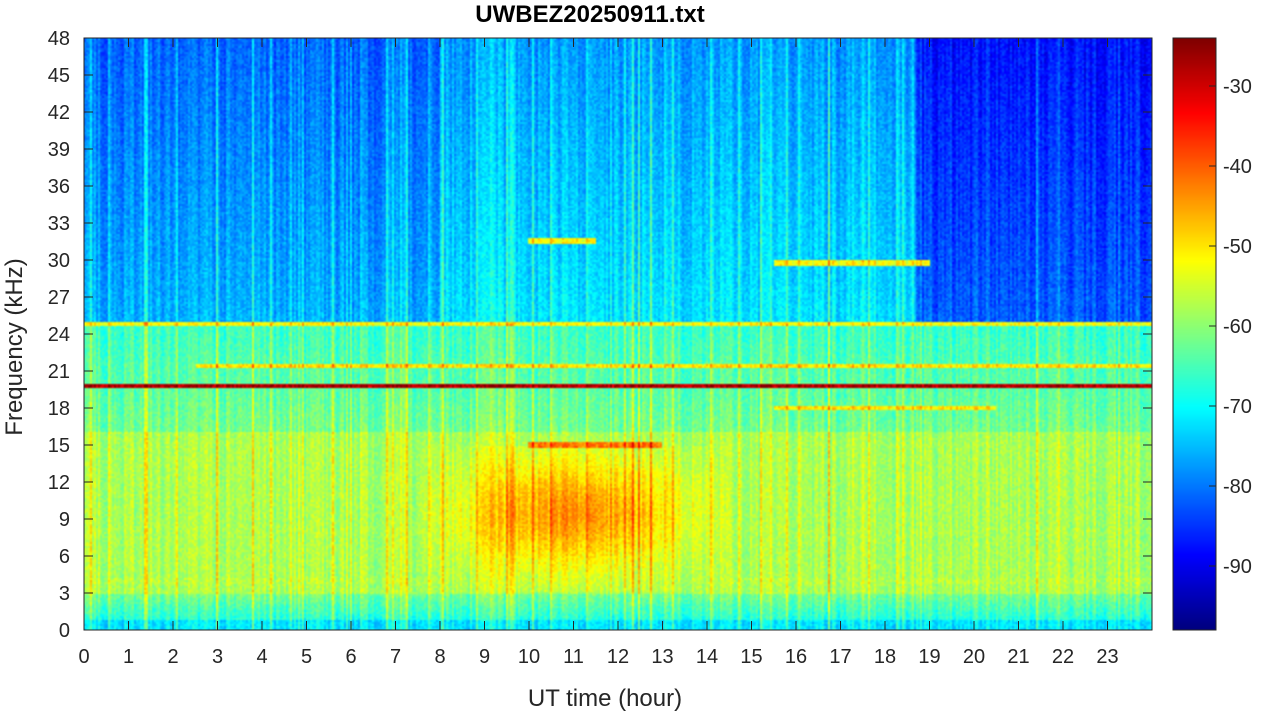 This screenshot has width=1264, height=715. Describe the element at coordinates (59, 261) in the screenshot. I see `y-tick-label: 30` at that location.